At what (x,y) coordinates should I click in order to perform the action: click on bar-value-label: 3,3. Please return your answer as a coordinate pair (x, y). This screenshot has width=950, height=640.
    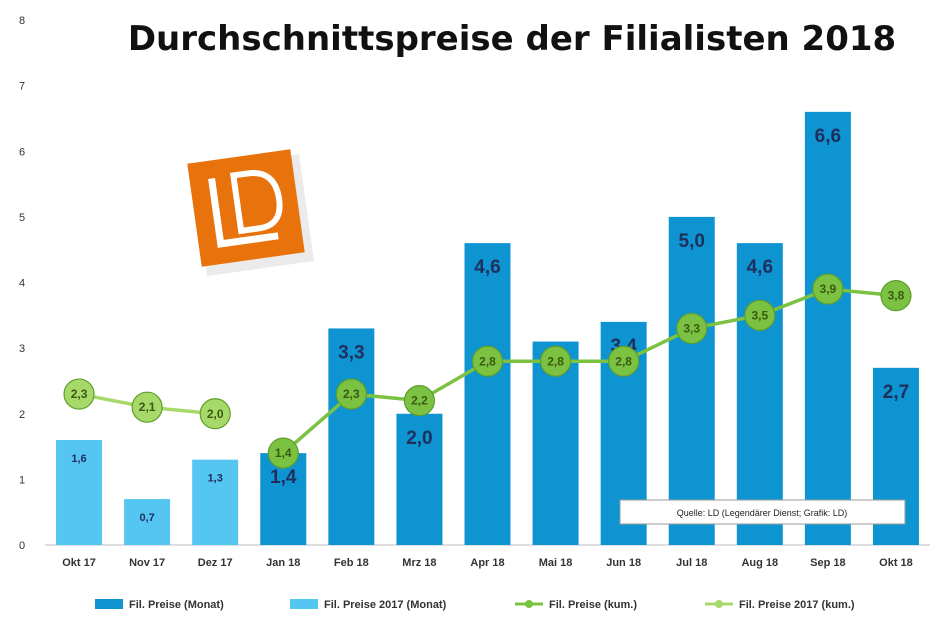
    Looking at the image, I should click on (351, 352).